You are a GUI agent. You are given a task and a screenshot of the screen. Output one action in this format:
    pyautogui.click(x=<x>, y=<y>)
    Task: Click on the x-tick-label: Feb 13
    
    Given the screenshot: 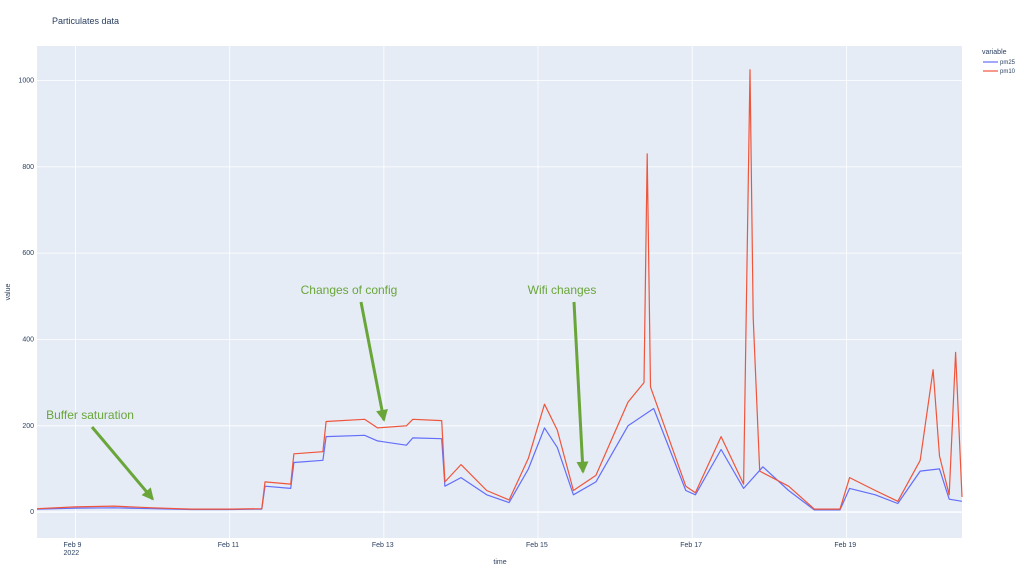 What is the action you would take?
    pyautogui.click(x=383, y=545)
    